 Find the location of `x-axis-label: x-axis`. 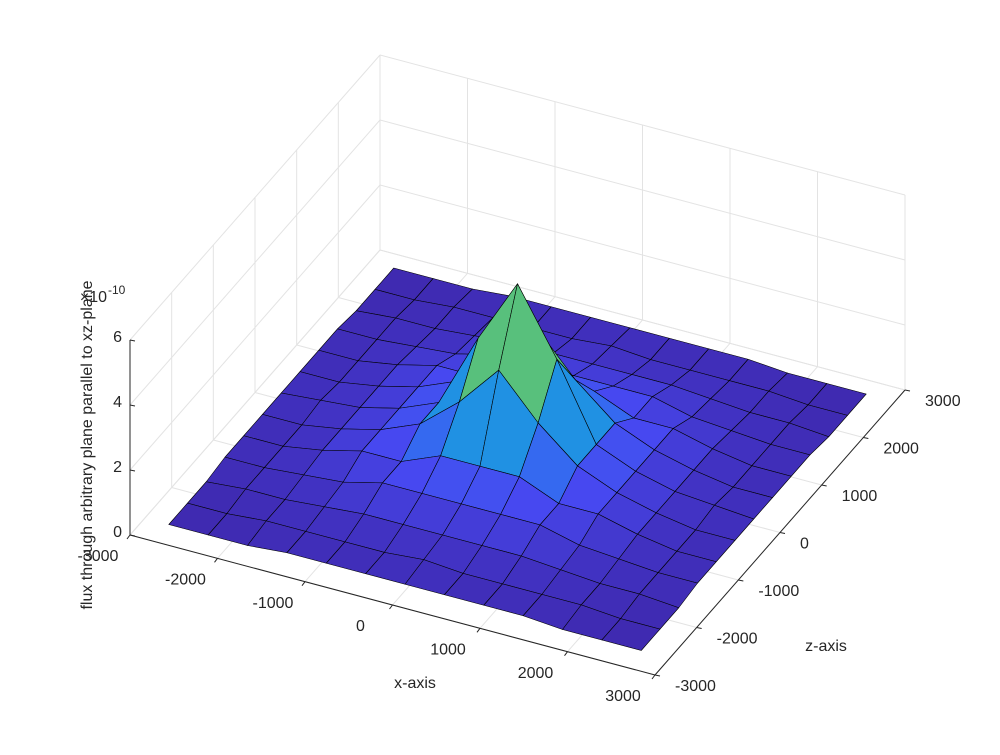

x-axis-label: x-axis is located at coordinates (415, 683).